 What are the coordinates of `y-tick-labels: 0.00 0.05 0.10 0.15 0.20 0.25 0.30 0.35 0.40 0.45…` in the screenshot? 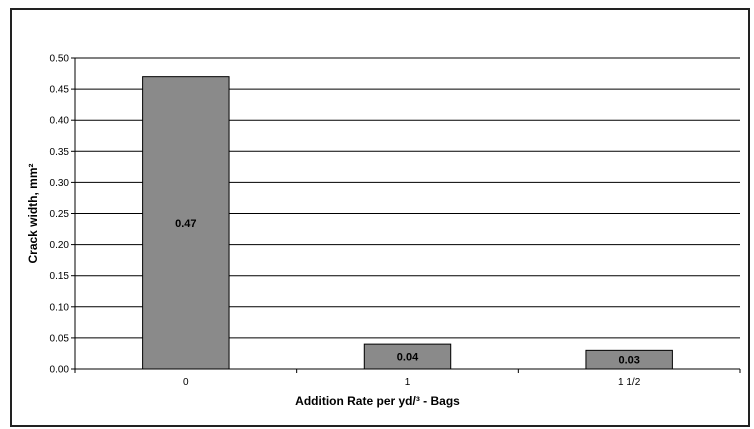 It's located at (62, 215).